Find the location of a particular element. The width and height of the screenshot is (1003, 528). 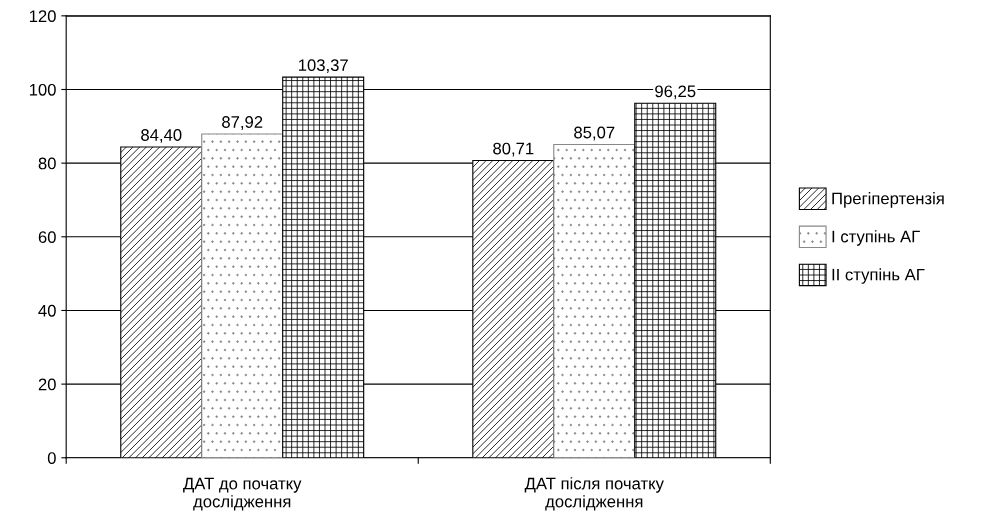

x-tick-label: ДАТ до початку дослідження is located at coordinates (242, 494).